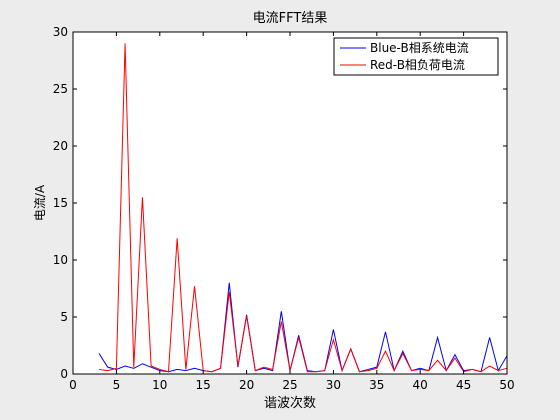 Image resolution: width=560 pixels, height=420 pixels. I want to click on y-axis-label: 电流/A, so click(40, 202).